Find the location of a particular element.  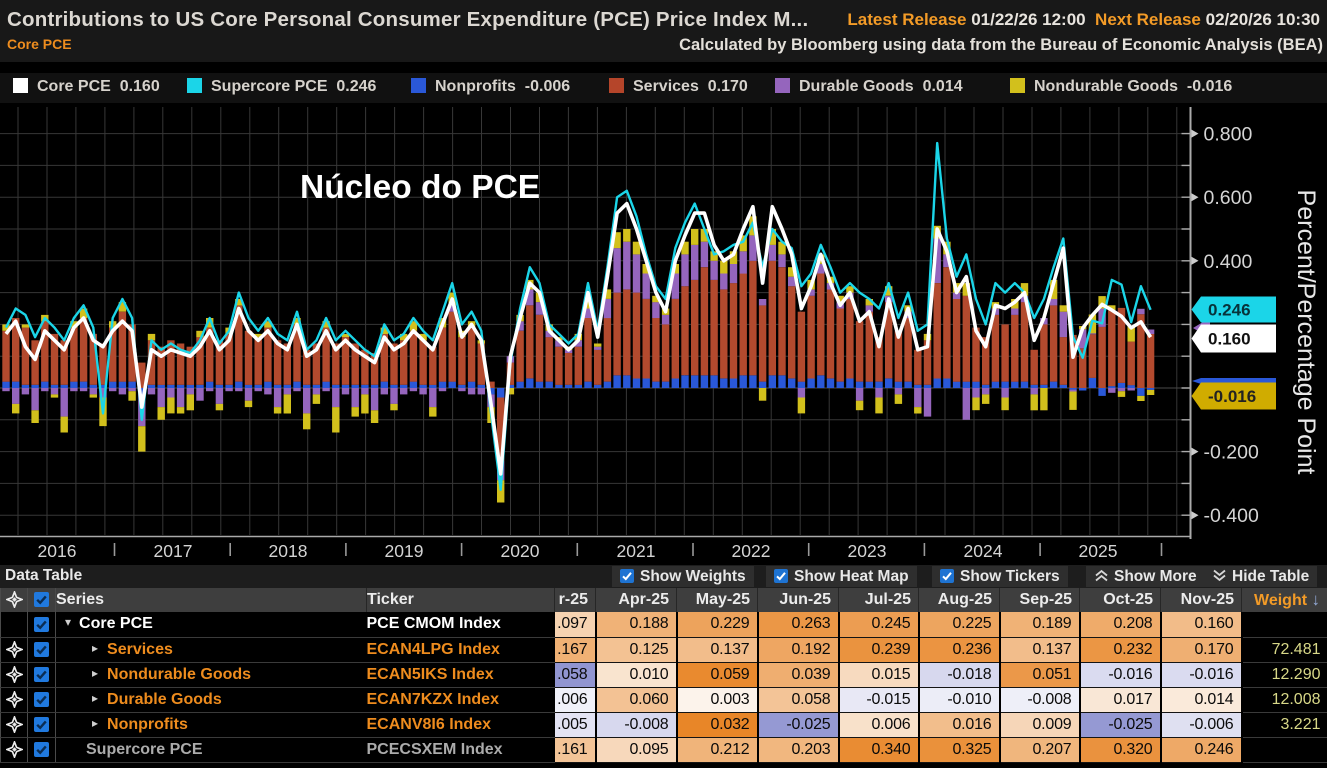

svg-text: 0.246 is located at coordinates (1229, 310).